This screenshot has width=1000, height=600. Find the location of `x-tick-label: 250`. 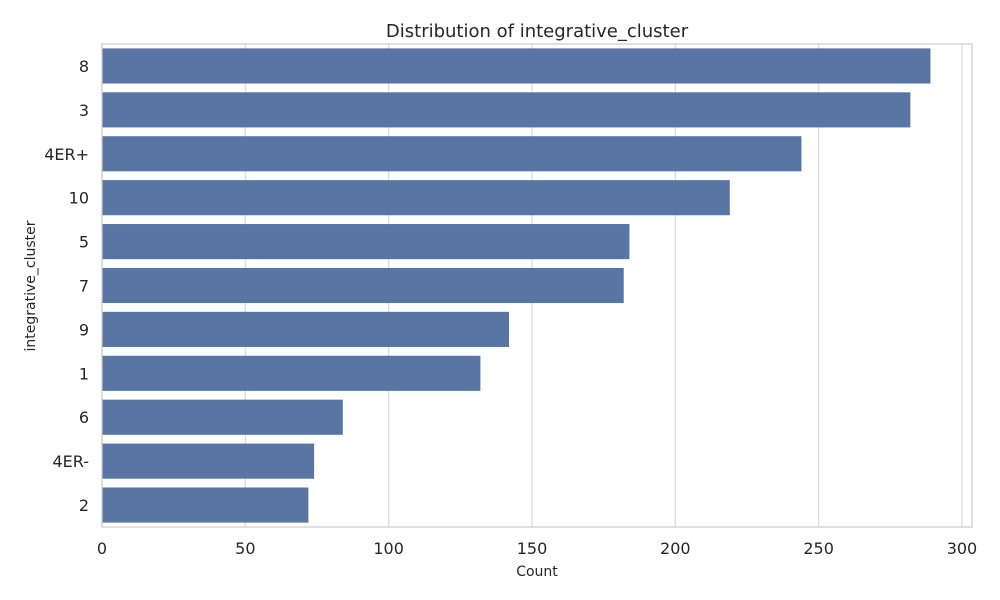

x-tick-label: 250 is located at coordinates (818, 548).